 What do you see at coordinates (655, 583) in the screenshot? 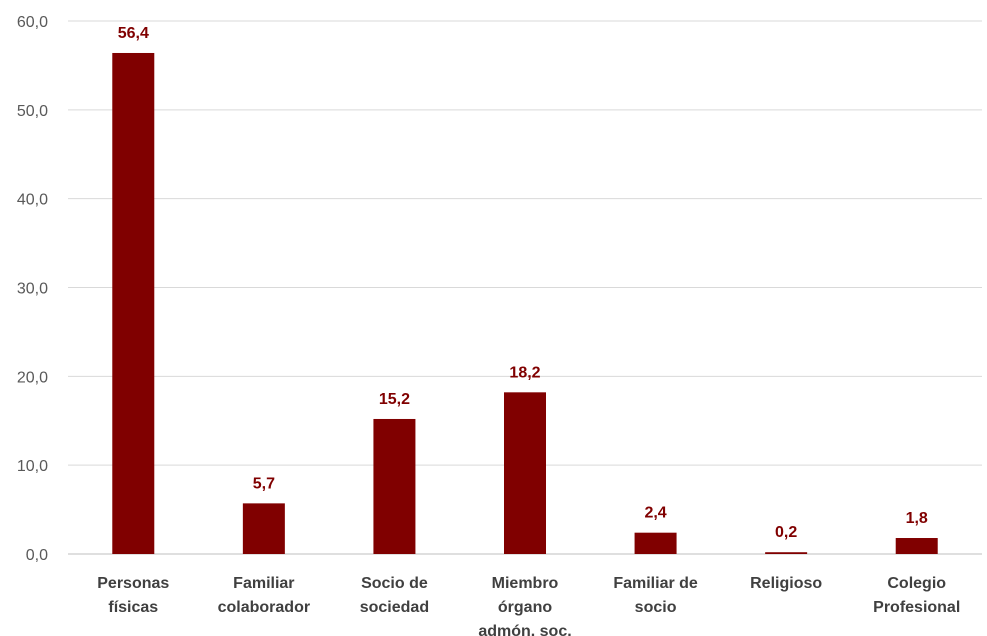
I see `x-tick-label: Familiar de` at bounding box center [655, 583].